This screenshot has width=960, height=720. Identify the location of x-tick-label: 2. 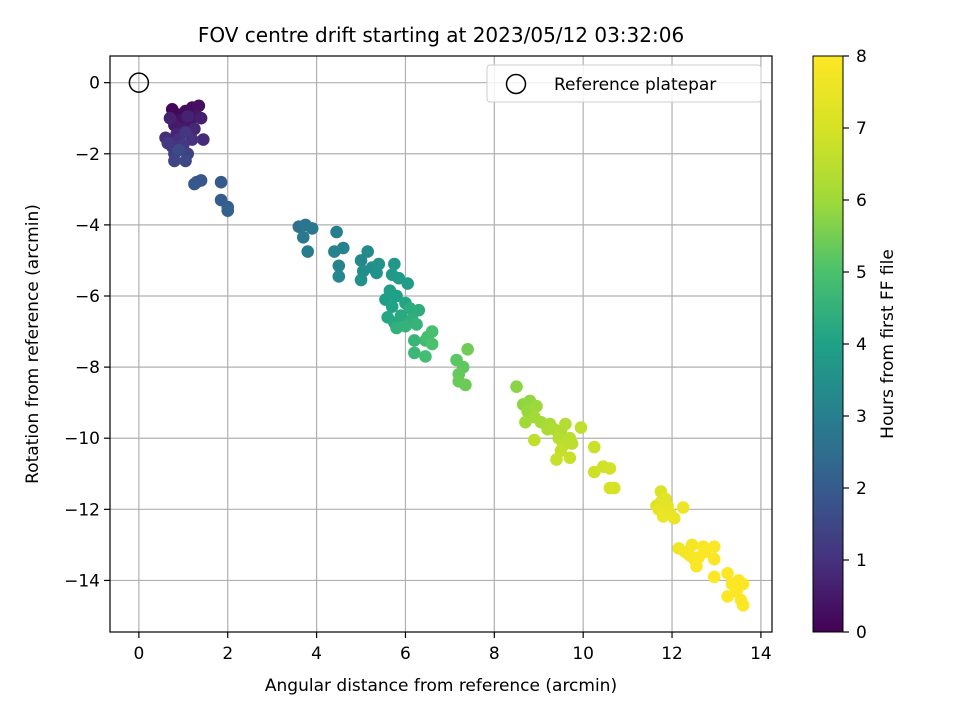
(227, 654).